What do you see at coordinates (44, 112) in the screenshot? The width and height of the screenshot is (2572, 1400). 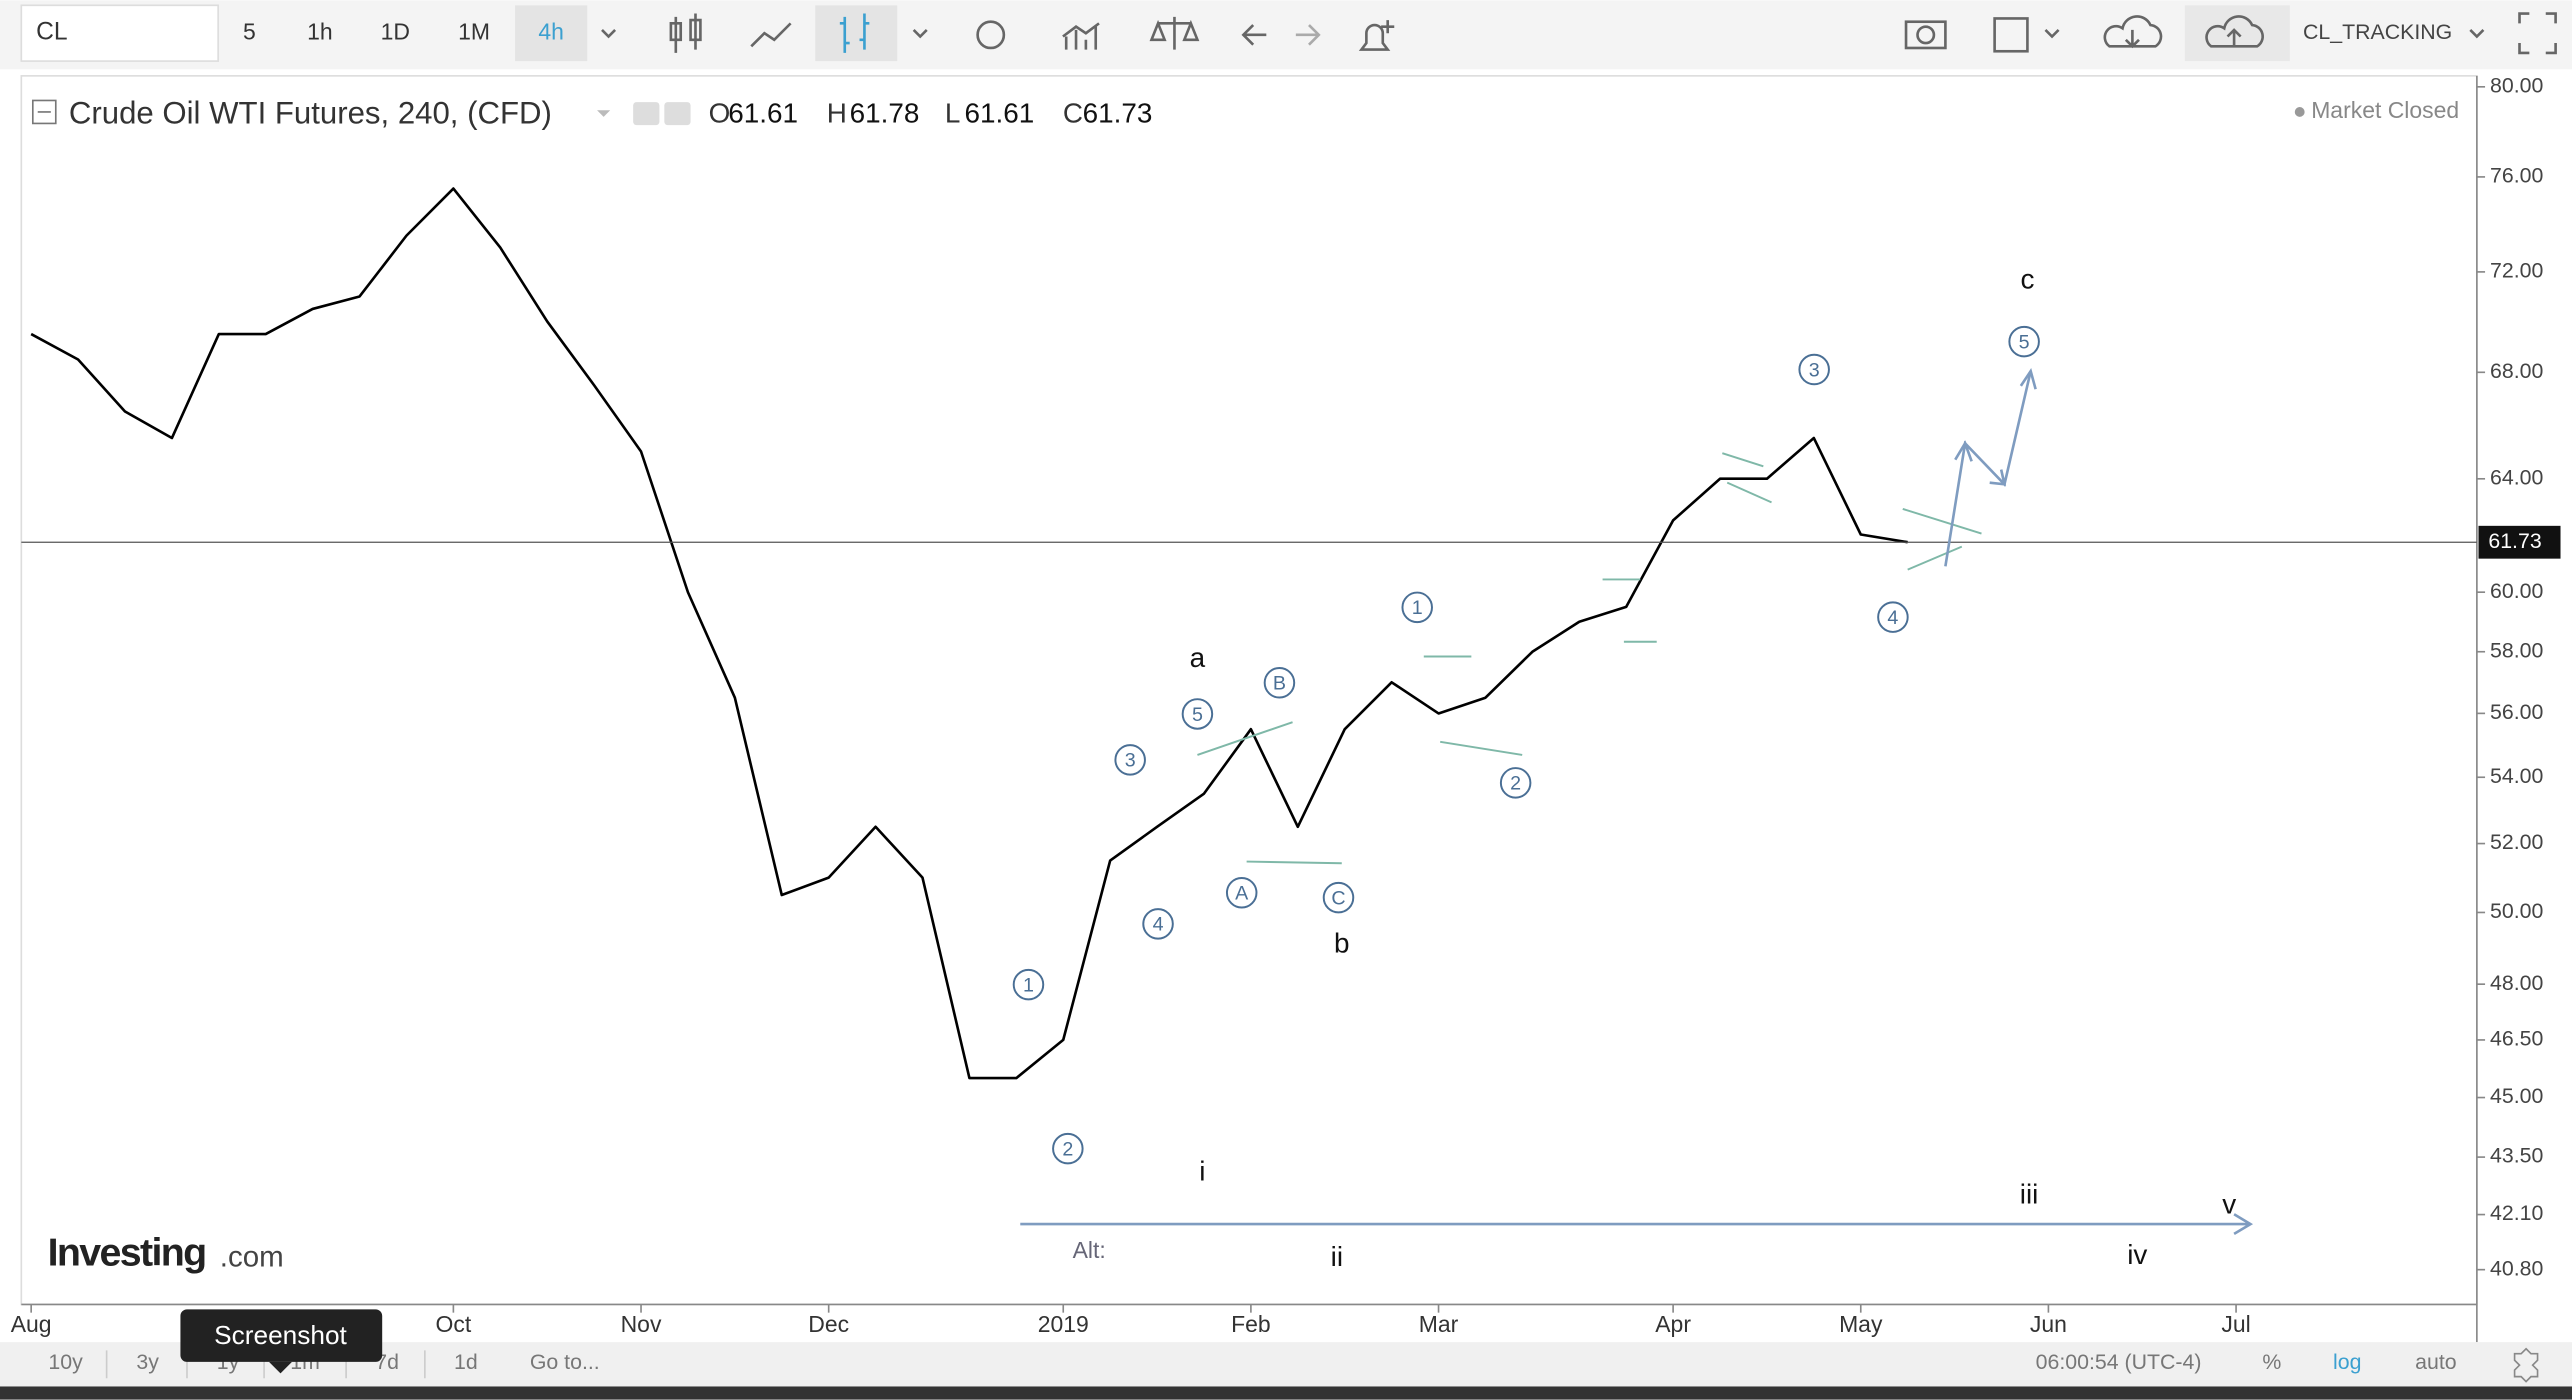 I see `collapse-box` at bounding box center [44, 112].